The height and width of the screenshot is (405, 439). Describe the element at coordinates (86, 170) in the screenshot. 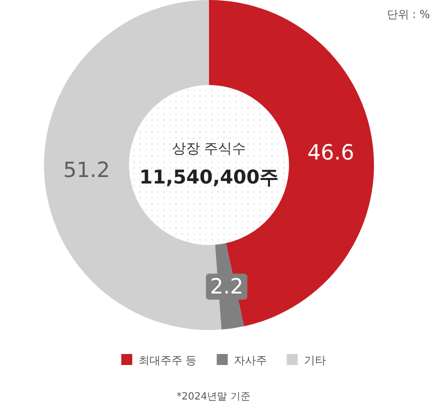

I see `data-label: 51.2` at that location.